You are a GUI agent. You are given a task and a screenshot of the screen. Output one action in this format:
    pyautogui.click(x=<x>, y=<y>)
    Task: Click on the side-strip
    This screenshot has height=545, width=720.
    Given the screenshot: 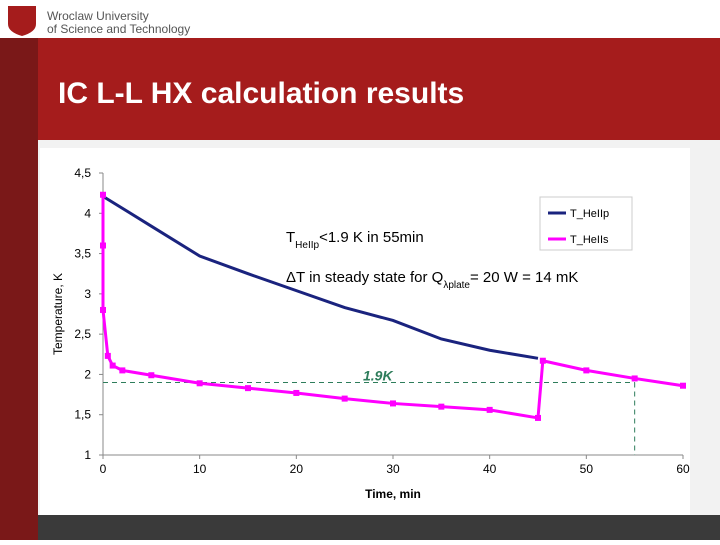 What is the action you would take?
    pyautogui.click(x=19, y=289)
    